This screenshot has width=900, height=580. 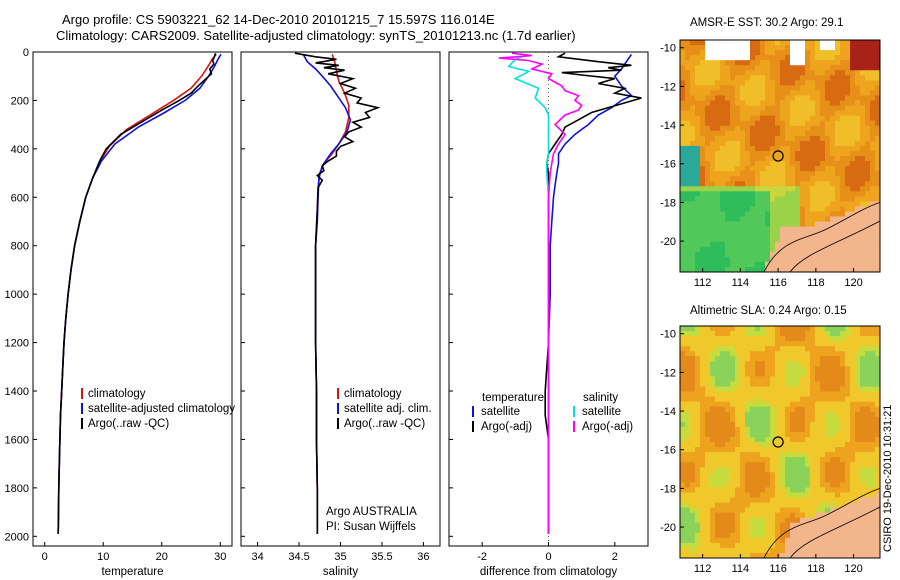 What do you see at coordinates (373, 394) in the screenshot?
I see `salinity-legend-label: climatology` at bounding box center [373, 394].